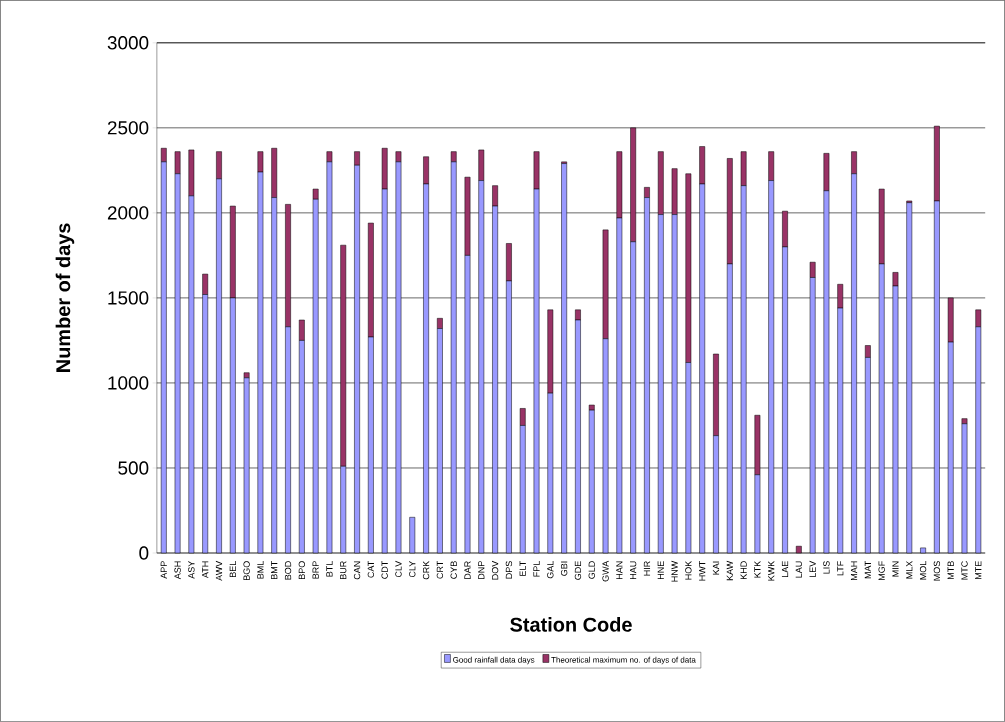 The image size is (1005, 722). Describe the element at coordinates (771, 570) in the screenshot. I see `x-tick-label: KWK` at that location.